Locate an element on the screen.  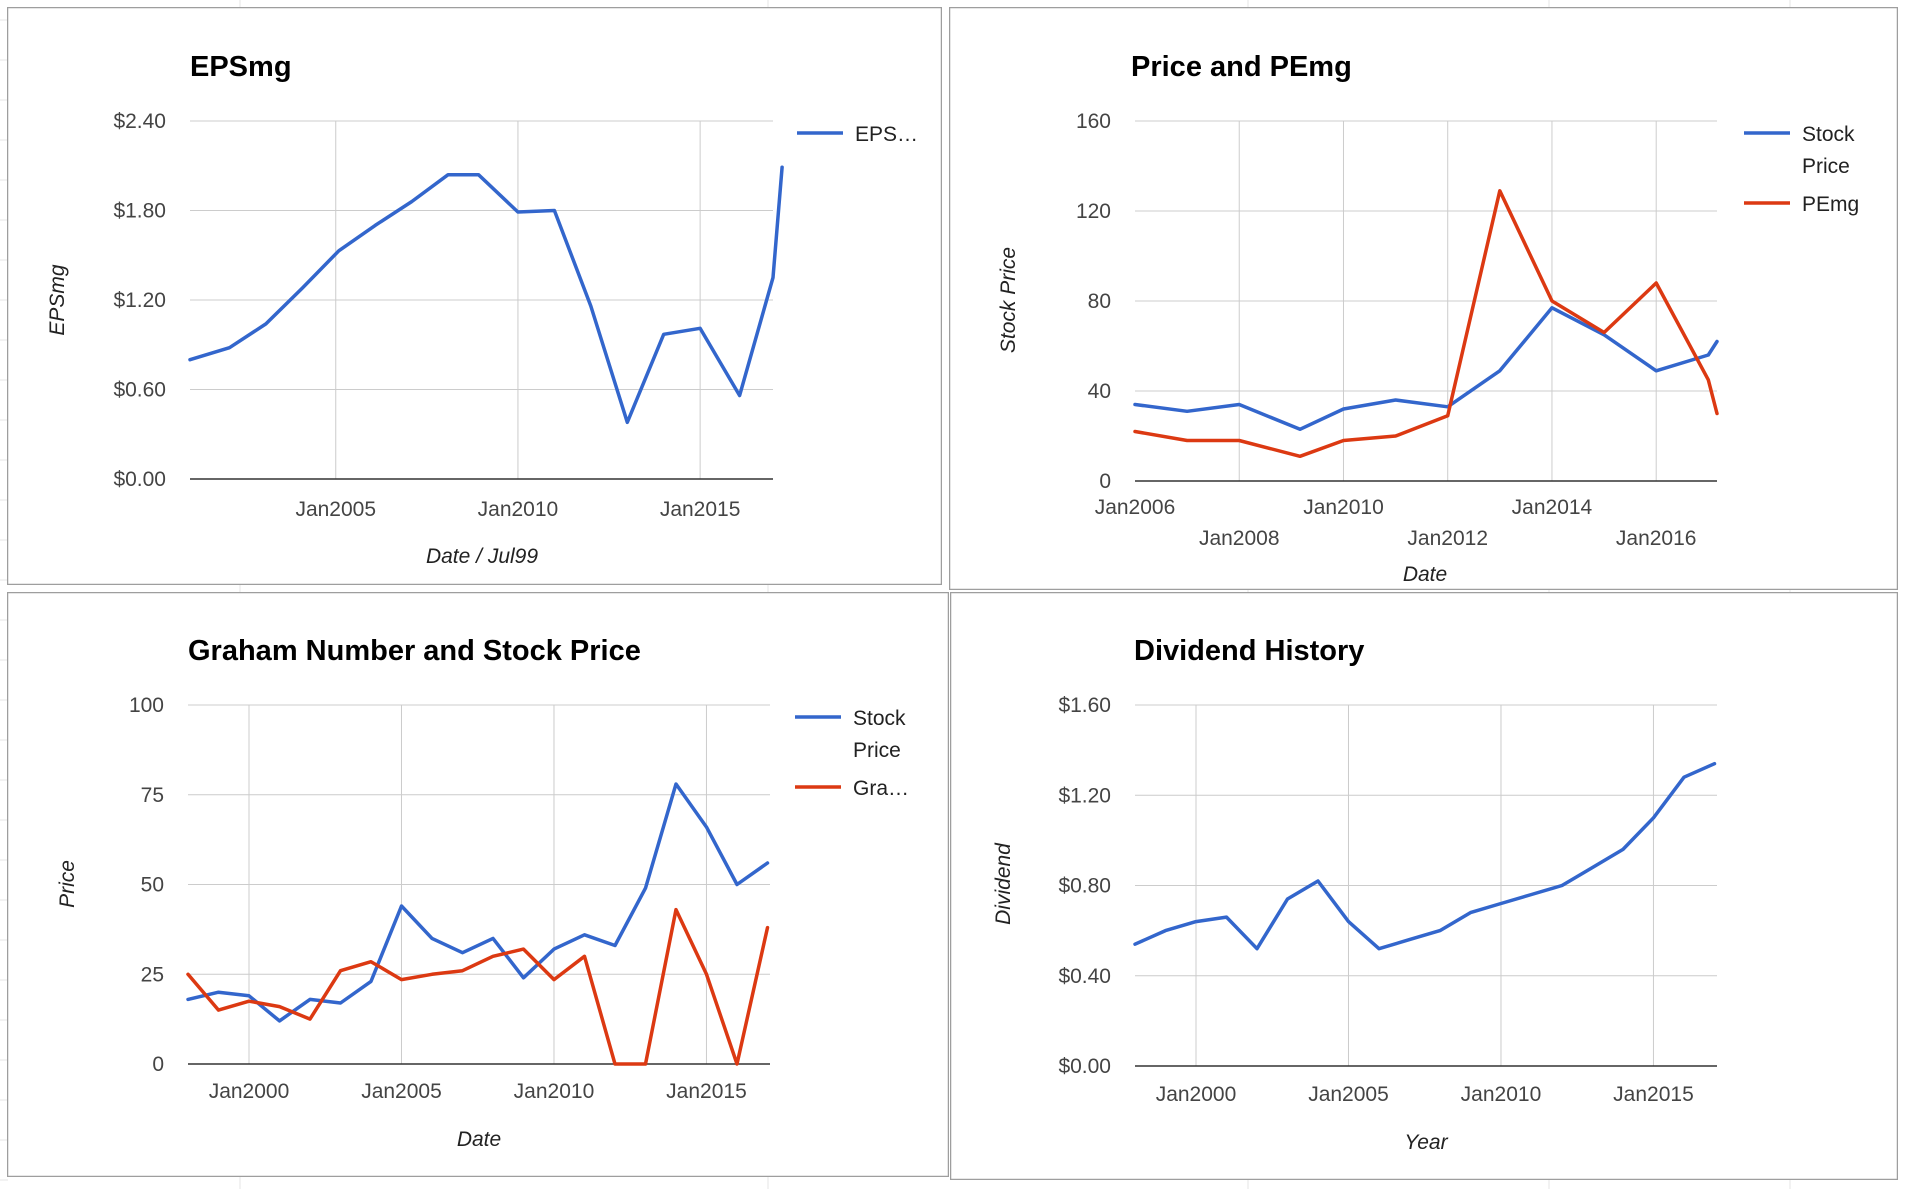
y-tick-label: $0.80 is located at coordinates (1084, 886).